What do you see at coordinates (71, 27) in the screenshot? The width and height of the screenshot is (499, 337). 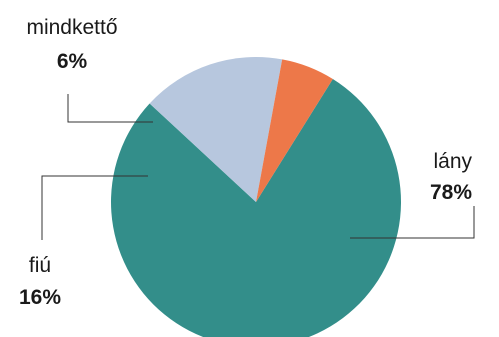 I see `slice-label-2: mindkettő` at bounding box center [71, 27].